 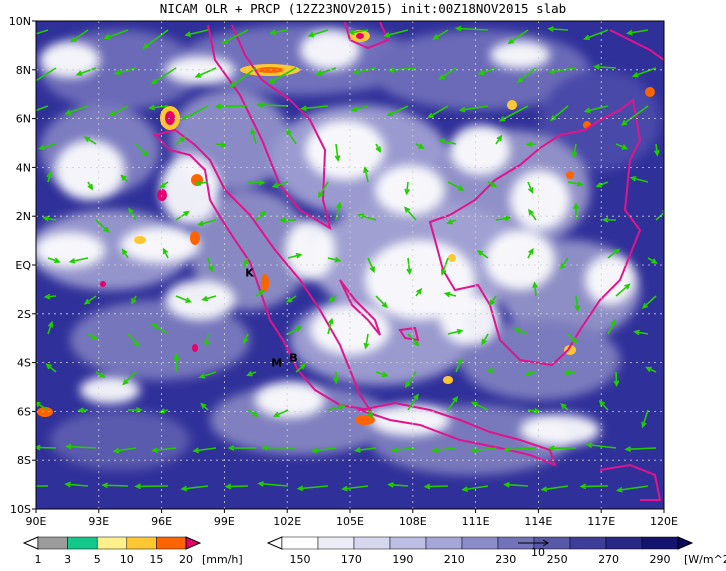 What do you see at coordinates (24, 460) in the screenshot?
I see `y-tick-label: 8S` at bounding box center [24, 460].